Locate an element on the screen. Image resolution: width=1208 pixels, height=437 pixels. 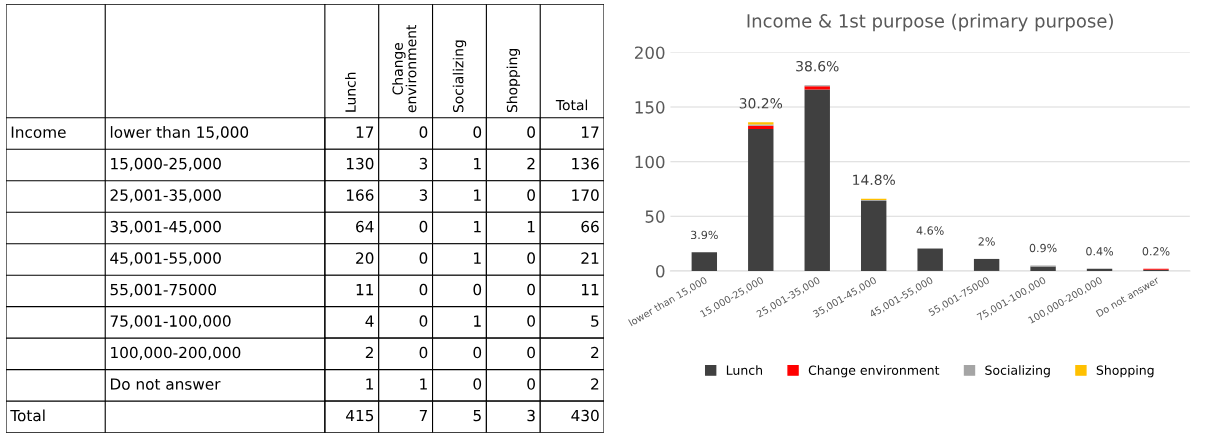
annotation: 3.9% is located at coordinates (704, 235).